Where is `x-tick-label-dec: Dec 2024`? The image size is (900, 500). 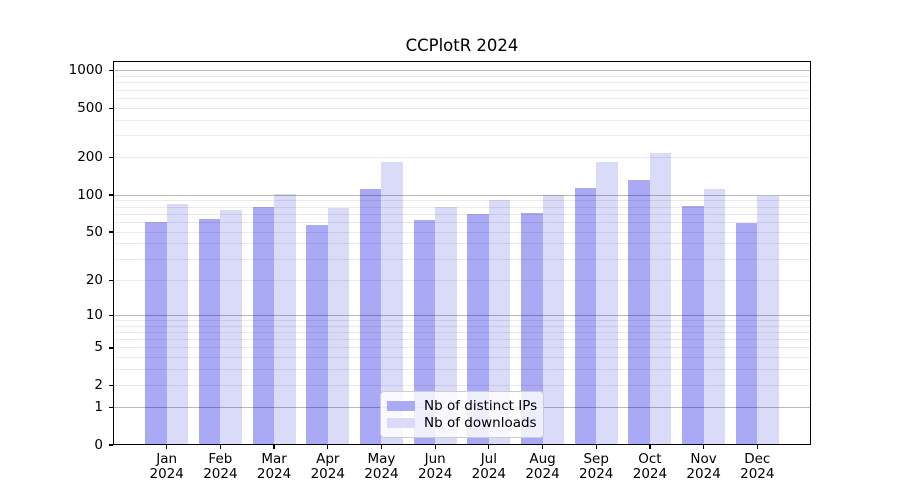 x-tick-label-dec: Dec 2024 is located at coordinates (757, 466).